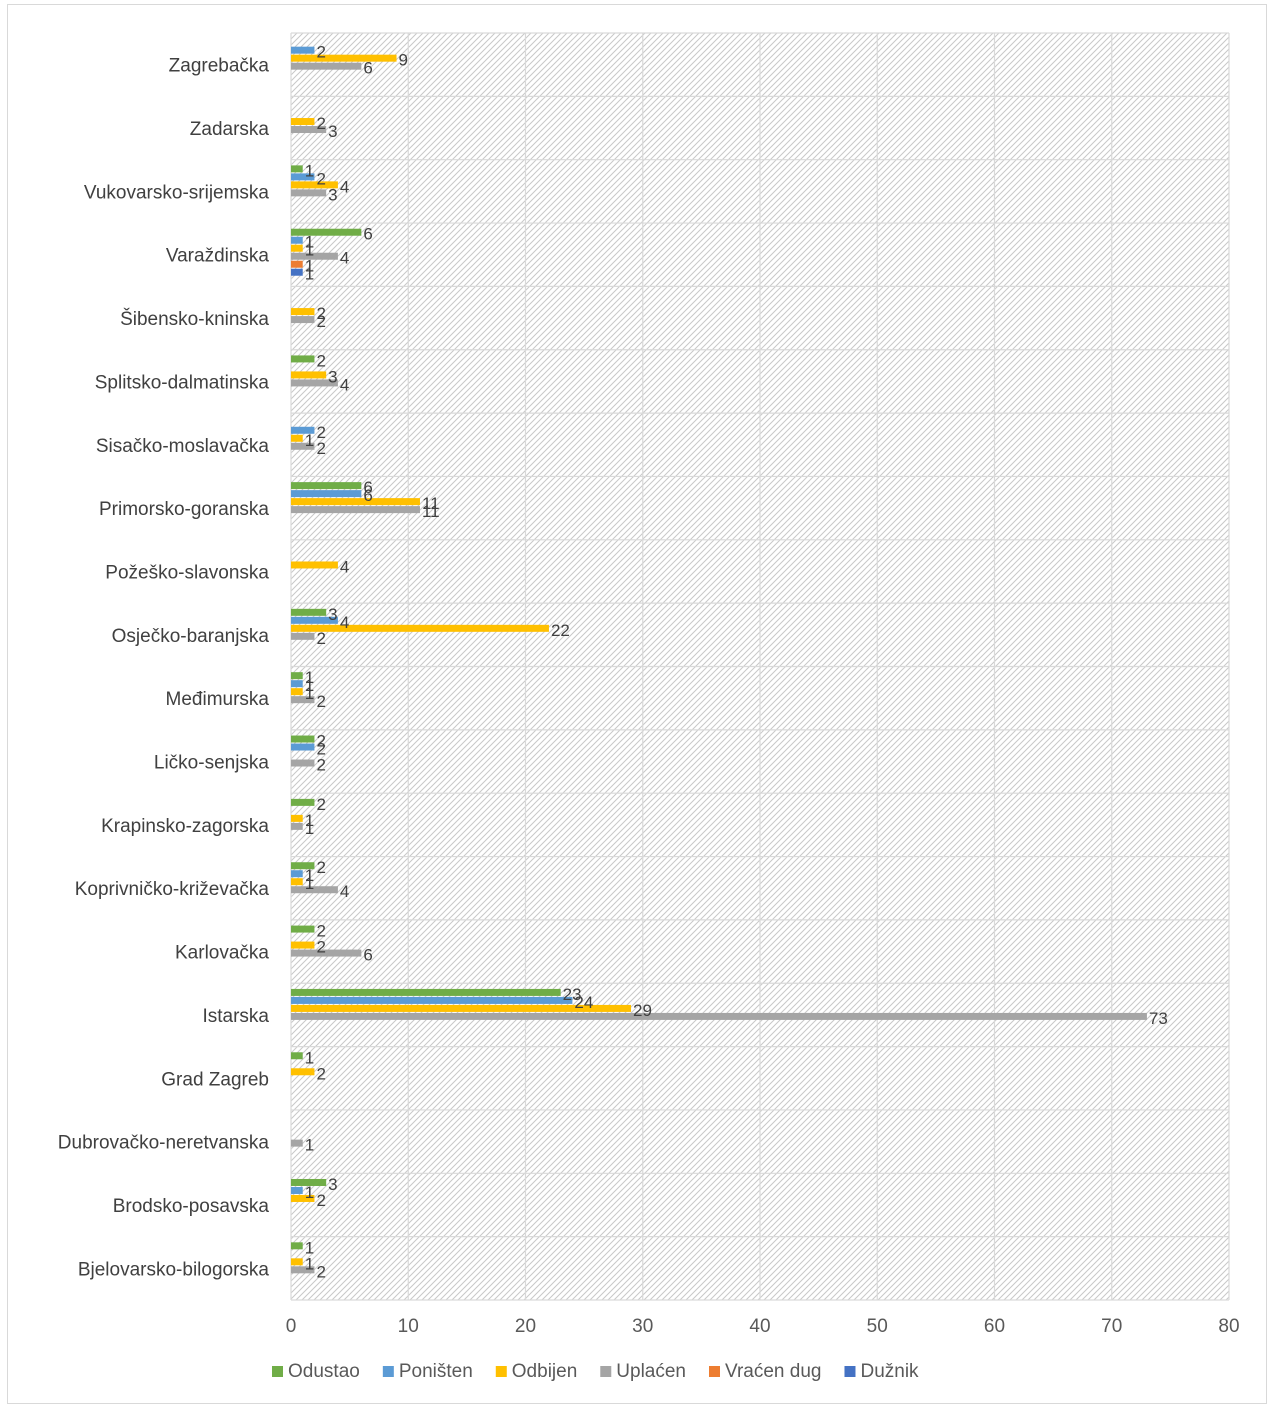 Image resolution: width=1273 pixels, height=1408 pixels. I want to click on category-label: Vukovarsko-srijemska, so click(177, 192).